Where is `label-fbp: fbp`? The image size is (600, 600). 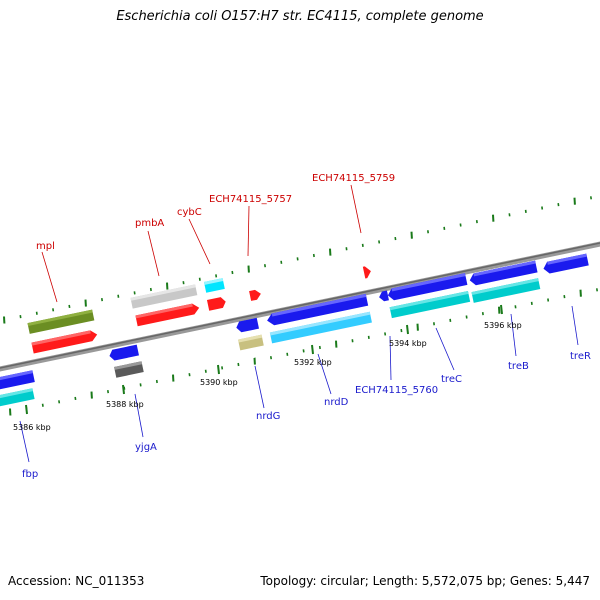
label-fbp: fbp is located at coordinates (30, 474).